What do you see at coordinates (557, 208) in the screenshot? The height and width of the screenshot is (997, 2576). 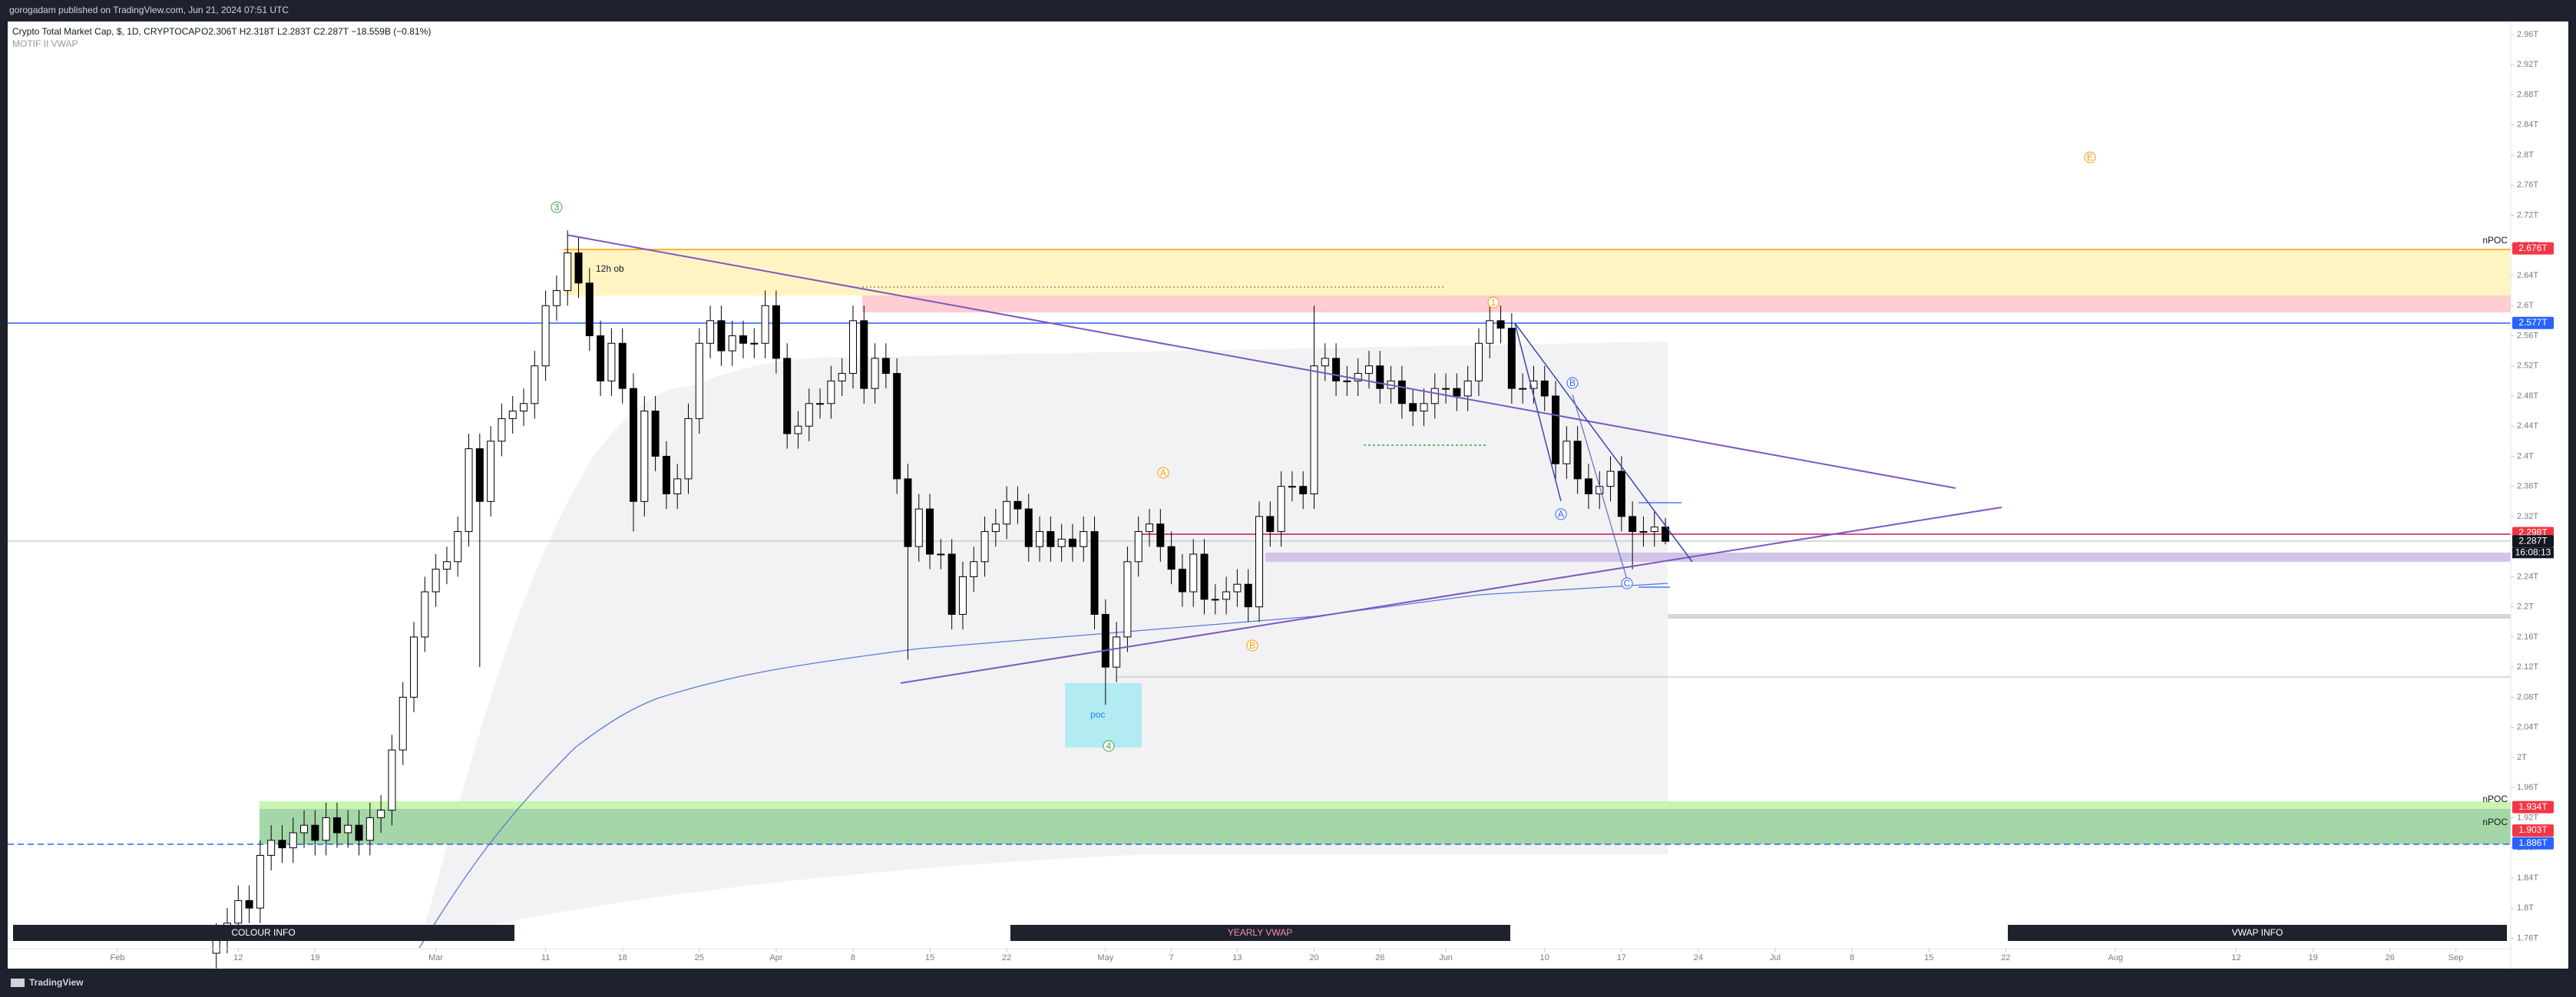 I see `wave-label: 3` at bounding box center [557, 208].